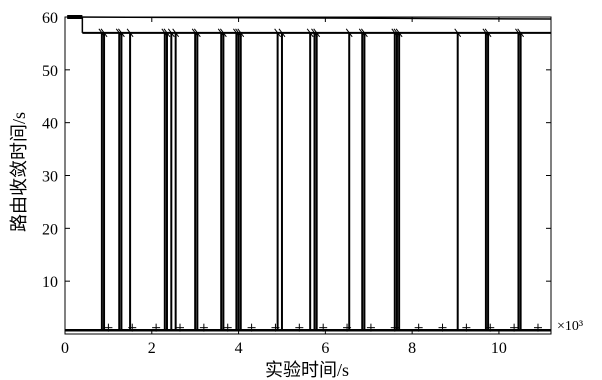  Describe the element at coordinates (19, 172) in the screenshot. I see `y-axis-label: 路由收敛时间/s` at that location.